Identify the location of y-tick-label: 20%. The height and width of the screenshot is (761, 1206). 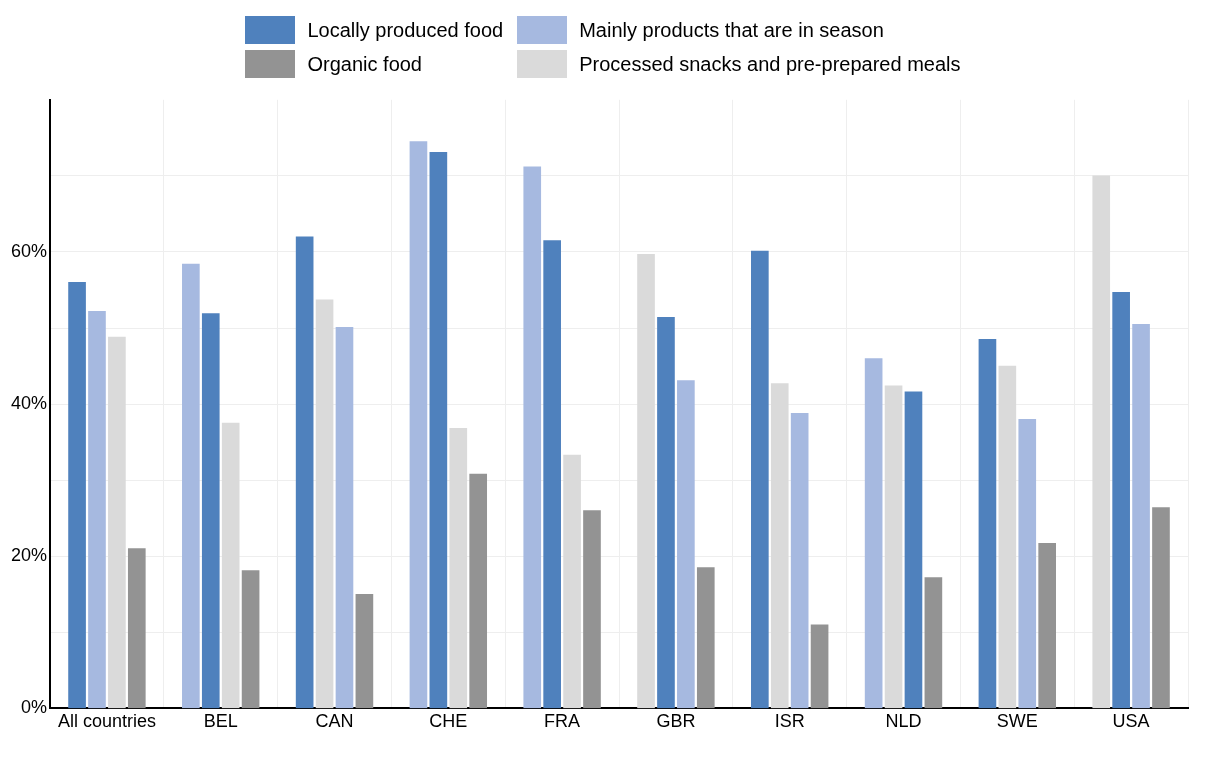
(29, 555).